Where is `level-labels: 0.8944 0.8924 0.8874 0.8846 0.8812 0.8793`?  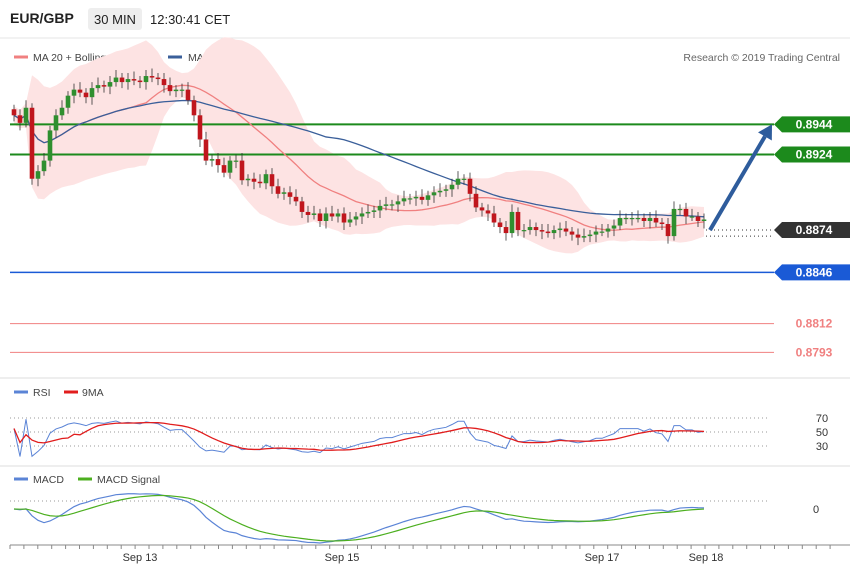 level-labels: 0.8944 0.8924 0.8874 0.8846 0.8812 0.8793 is located at coordinates (812, 237).